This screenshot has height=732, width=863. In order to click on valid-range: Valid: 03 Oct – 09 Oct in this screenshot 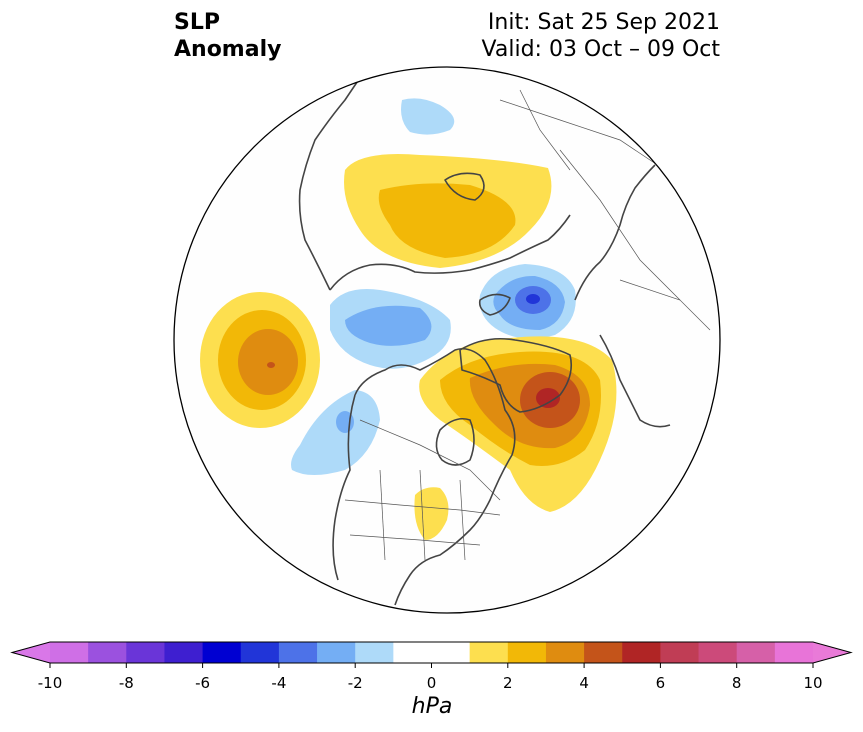, I will do `click(600, 49)`.